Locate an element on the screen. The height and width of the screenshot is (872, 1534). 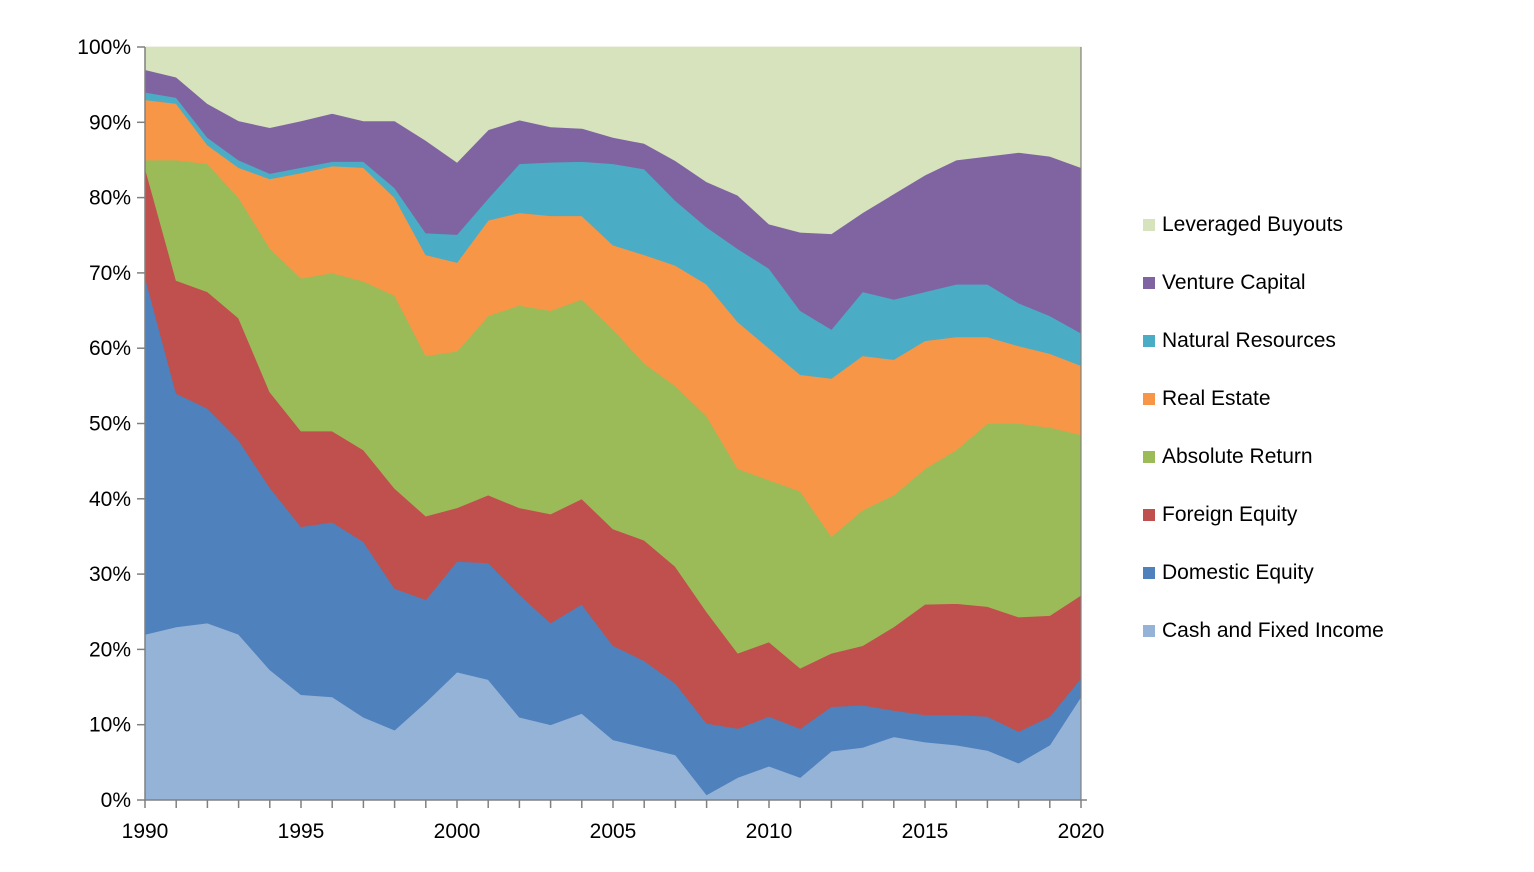
y-tick-label: 100% is located at coordinates (104, 47).